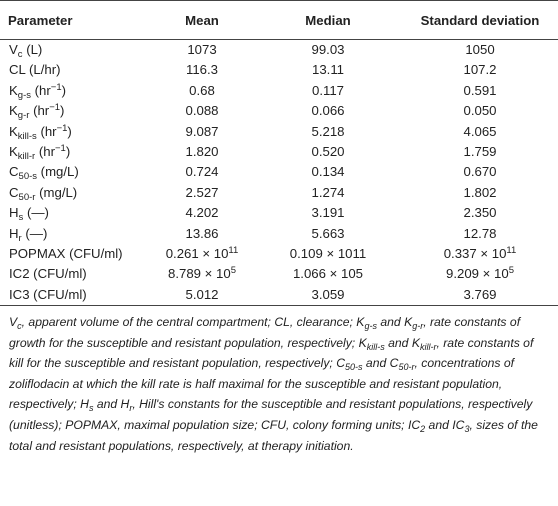  I want to click on cell-parameter: Kkill-r (hr−1), so click(75, 152).